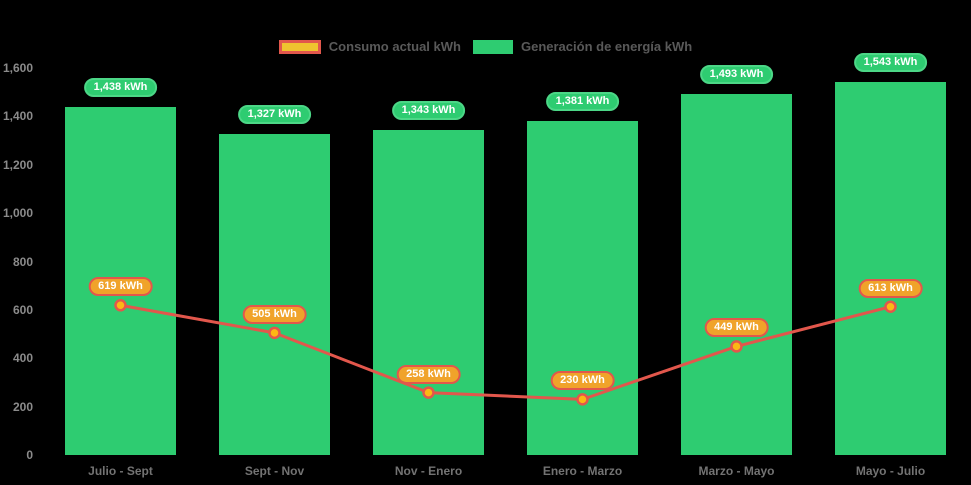 Image resolution: width=971 pixels, height=485 pixels. Describe the element at coordinates (22, 261) in the screenshot. I see `y-axis-tick-label: 800` at that location.